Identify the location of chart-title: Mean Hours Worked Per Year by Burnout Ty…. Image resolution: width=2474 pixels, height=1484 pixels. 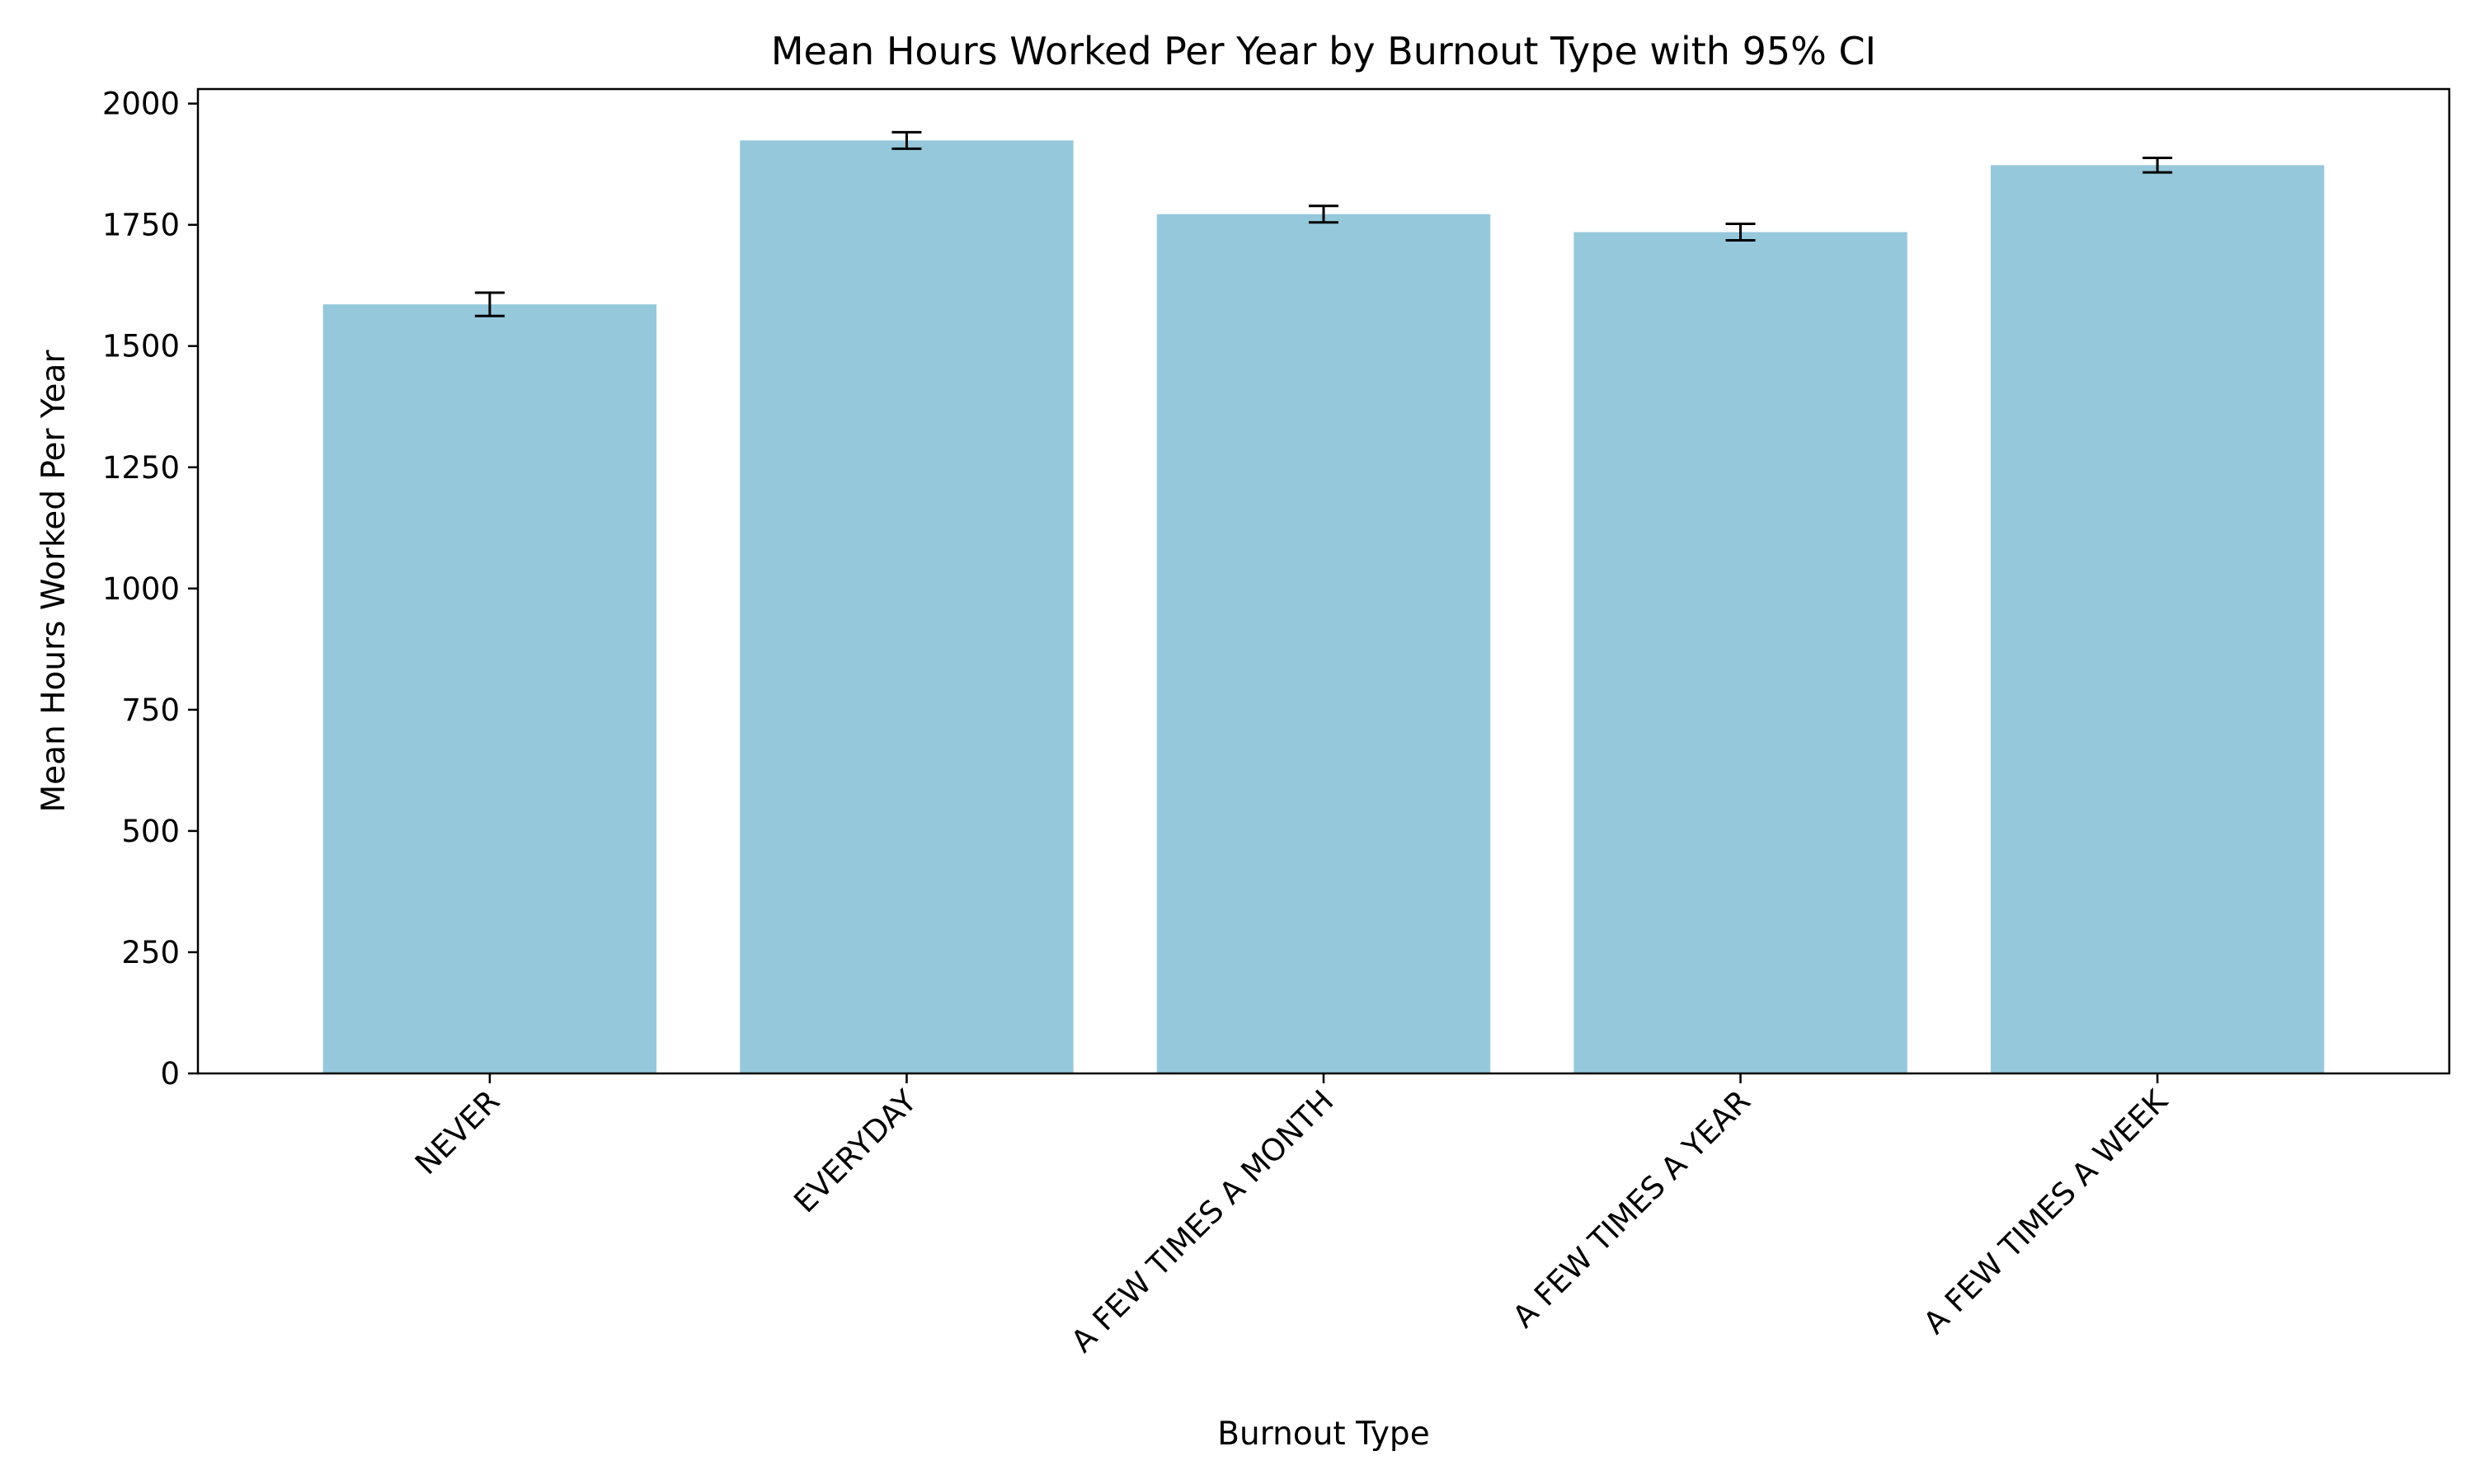
(1323, 51).